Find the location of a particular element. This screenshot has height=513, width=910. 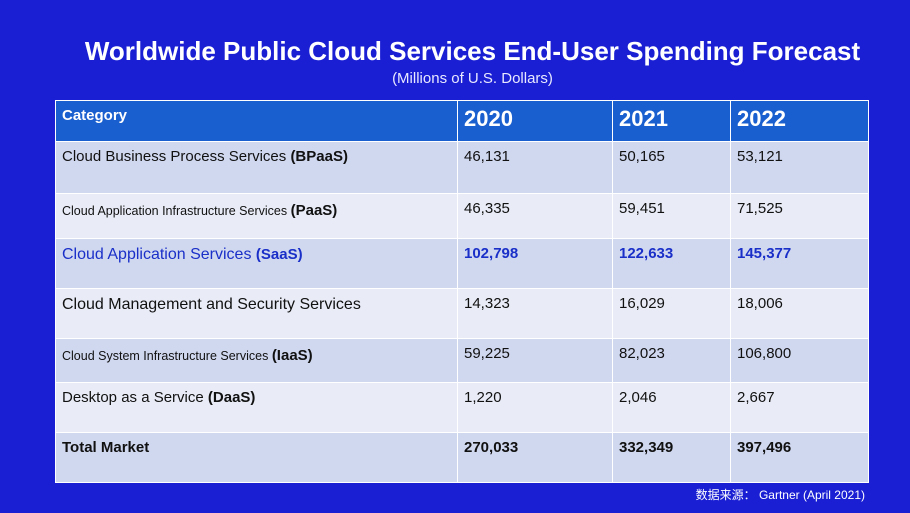

value-cell-2020: 14,323 is located at coordinates (535, 313).